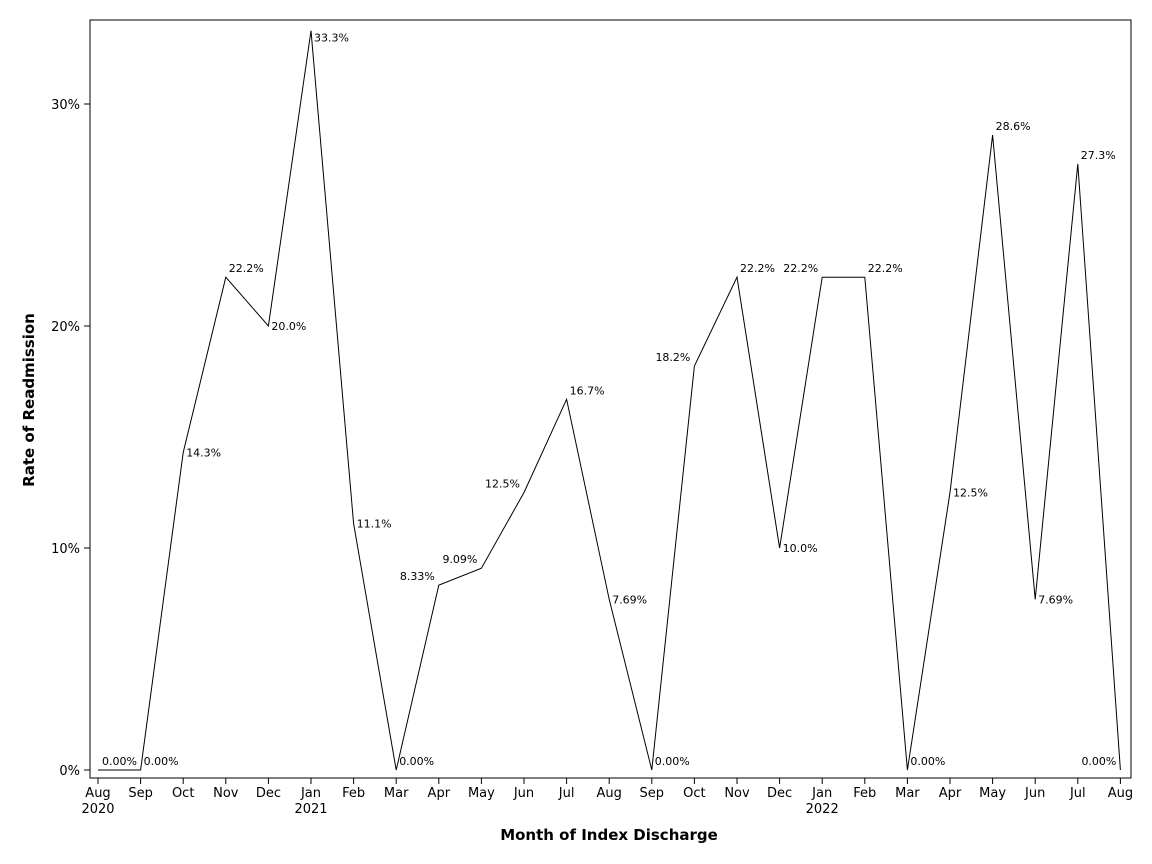 Image resolution: width=1152 pixels, height=864 pixels. Describe the element at coordinates (1013, 126) in the screenshot. I see `data-label: 28.6%` at that location.